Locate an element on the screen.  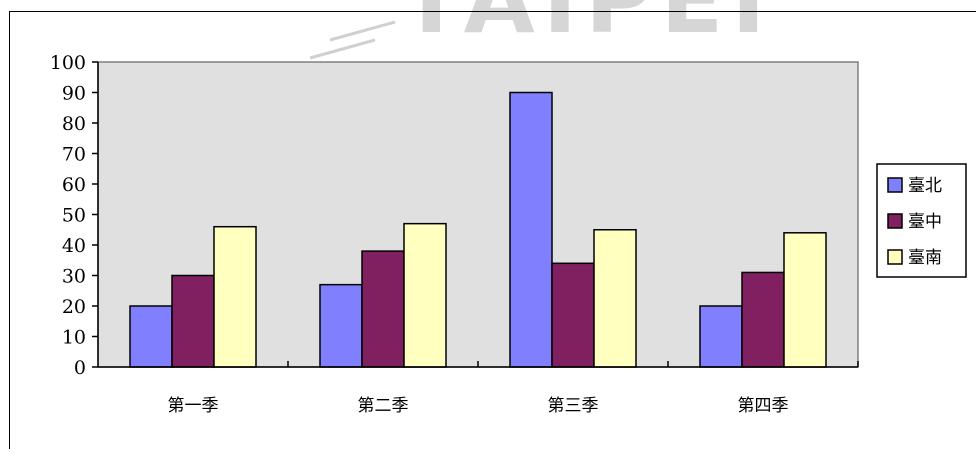
bar-series1-cat0 is located at coordinates (193, 321).